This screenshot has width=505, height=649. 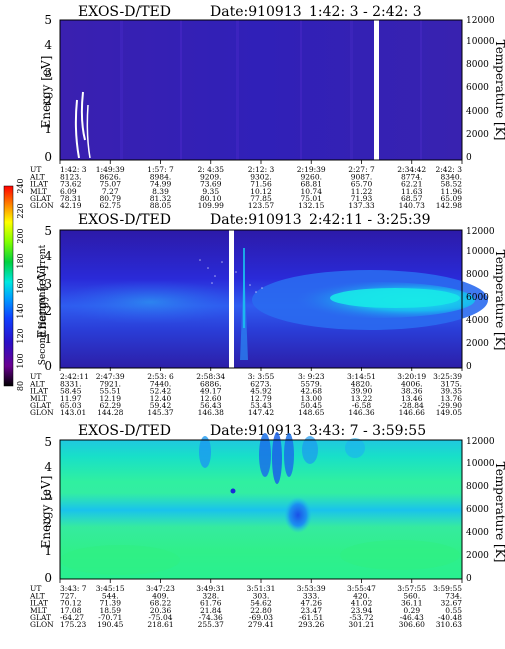 What do you see at coordinates (42, 624) in the screenshot?
I see `table-row-label: GLON` at bounding box center [42, 624].